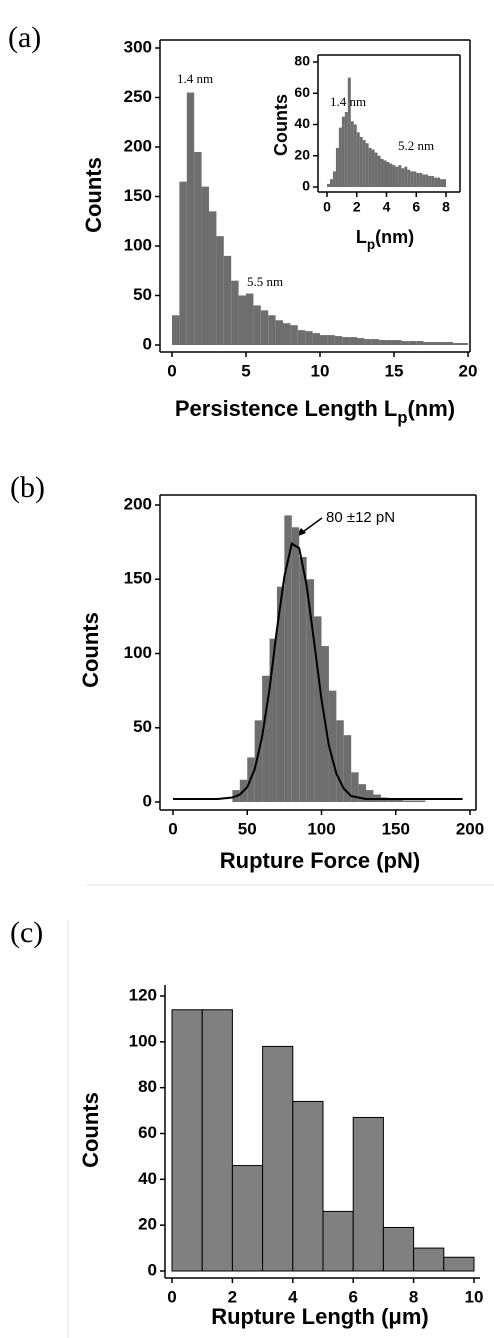 This screenshot has height=1338, width=494. Describe the element at coordinates (147, 1132) in the screenshot. I see `y-tick-label: 60` at that location.